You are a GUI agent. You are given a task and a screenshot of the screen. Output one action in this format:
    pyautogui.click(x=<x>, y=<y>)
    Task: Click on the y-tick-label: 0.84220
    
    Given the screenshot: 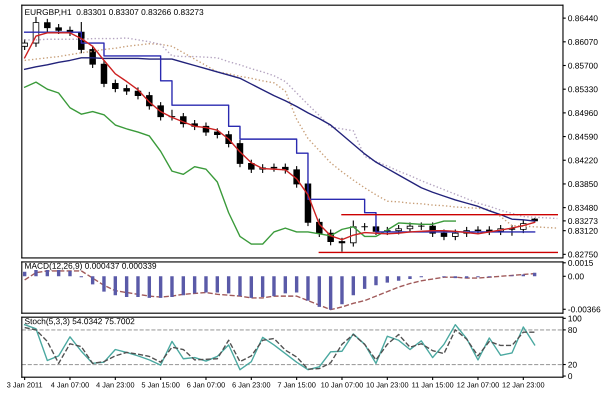 What is the action you would take?
    pyautogui.click(x=583, y=160)
    